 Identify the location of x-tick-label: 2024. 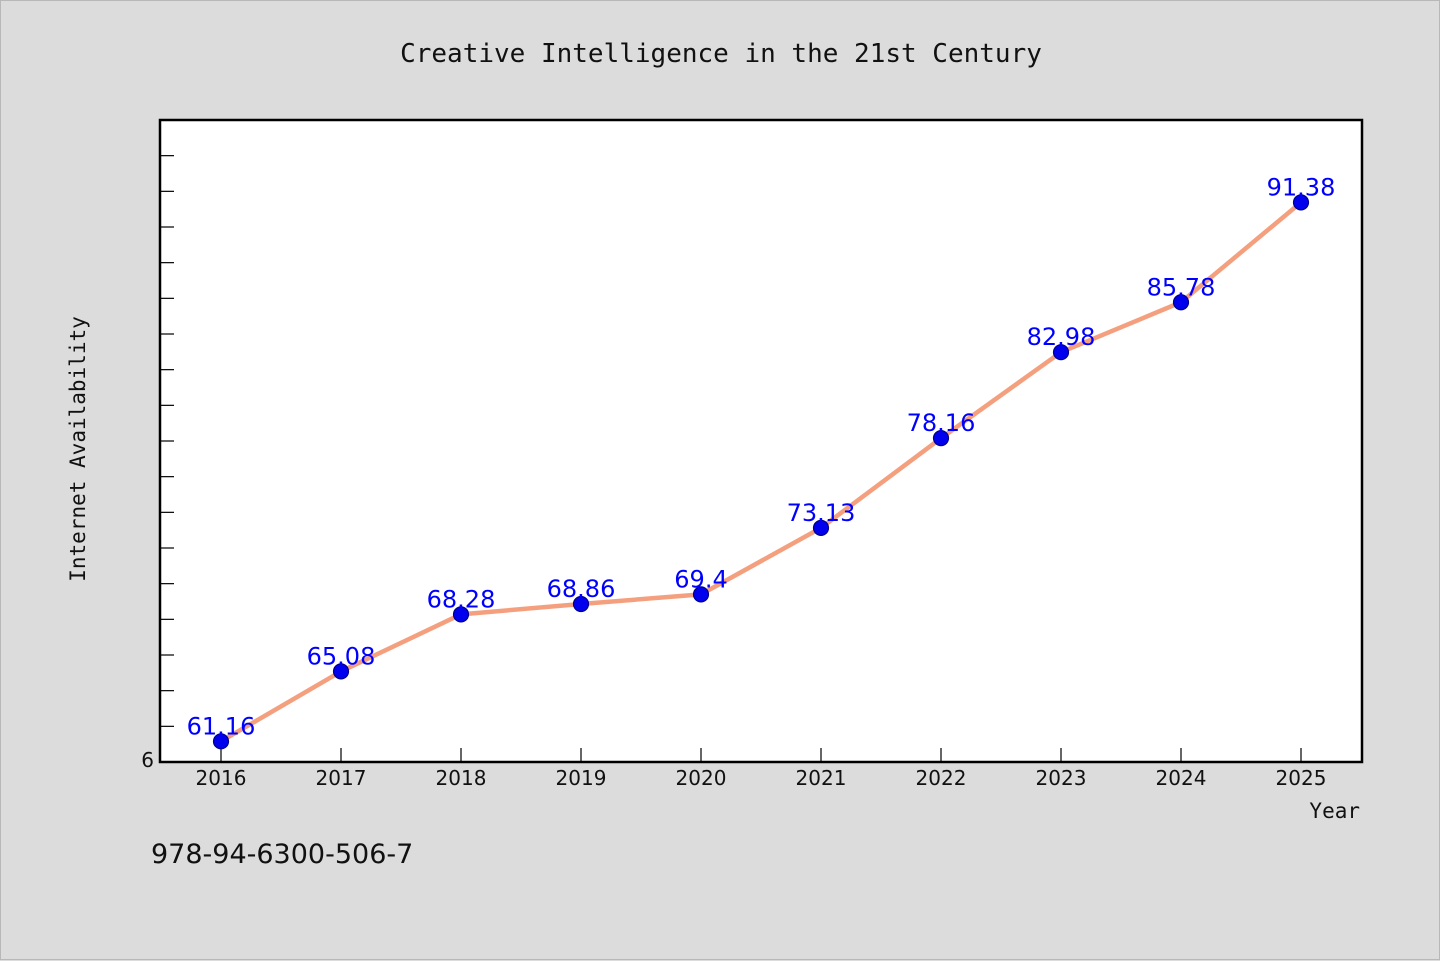
(1181, 778).